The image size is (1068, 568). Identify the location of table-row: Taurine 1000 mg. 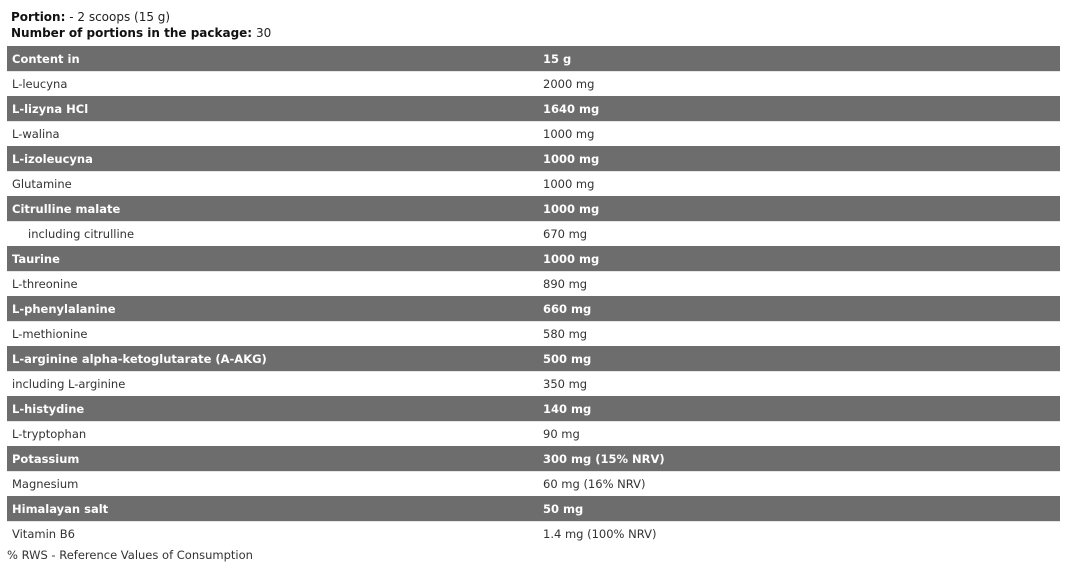
(533, 258).